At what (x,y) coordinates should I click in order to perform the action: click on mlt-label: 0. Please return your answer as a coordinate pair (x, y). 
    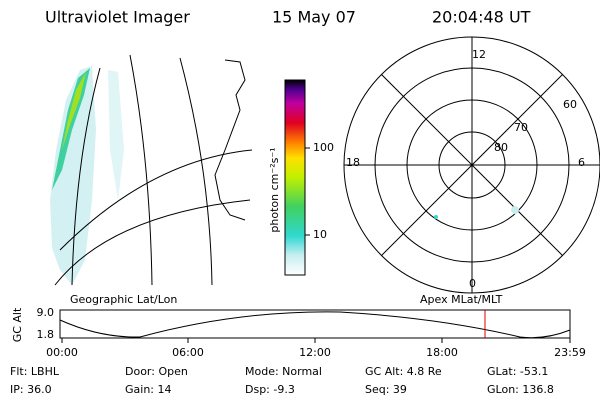
    Looking at the image, I should click on (472, 283).